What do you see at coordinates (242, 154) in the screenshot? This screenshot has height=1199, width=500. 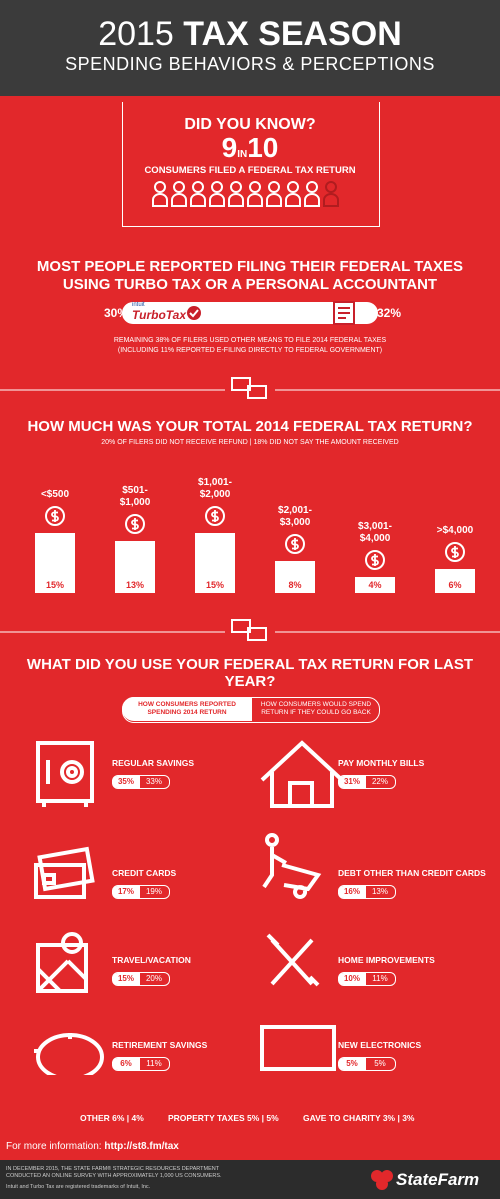 I see `dyk-small: IN` at bounding box center [242, 154].